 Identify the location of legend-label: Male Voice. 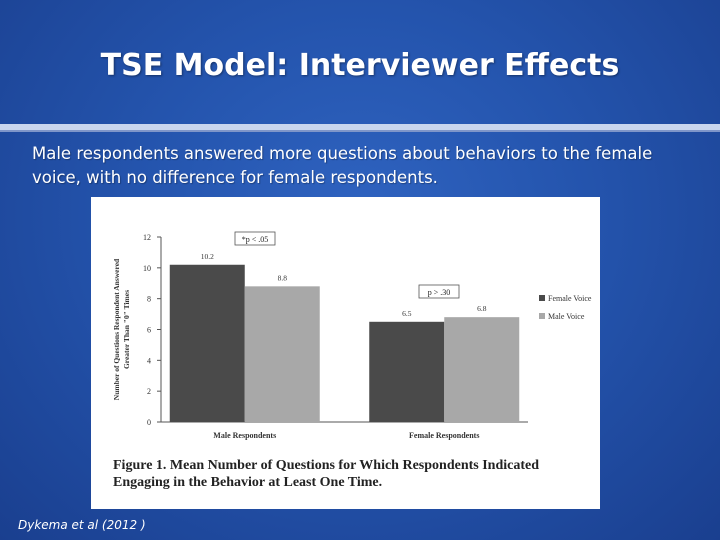
(566, 316).